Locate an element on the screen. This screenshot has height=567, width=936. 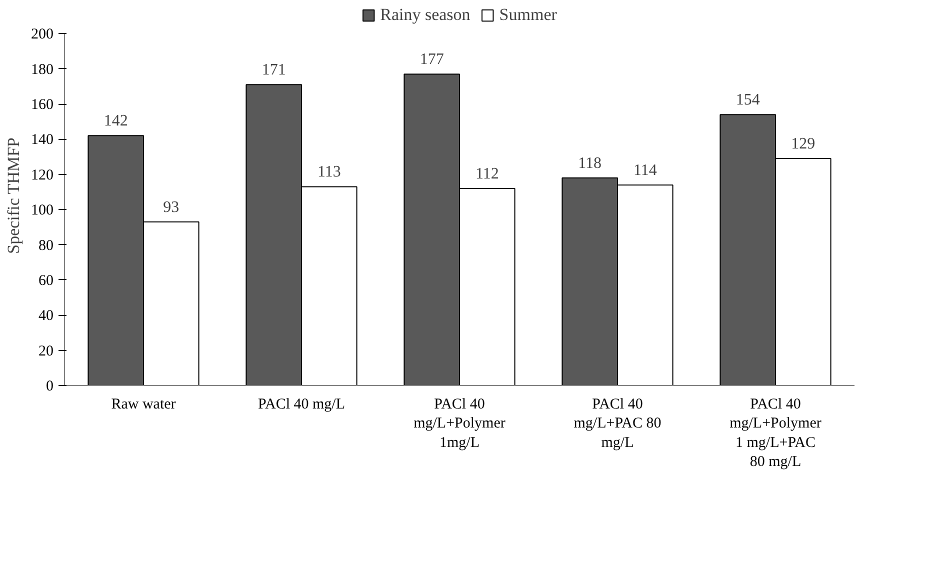
y-tick-label: 100 is located at coordinates (42, 210).